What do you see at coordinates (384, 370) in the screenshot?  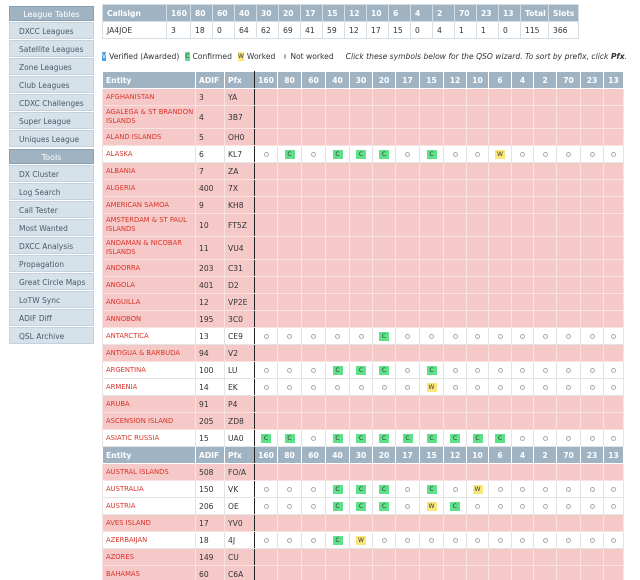 I see `band-cell-20: C` at bounding box center [384, 370].